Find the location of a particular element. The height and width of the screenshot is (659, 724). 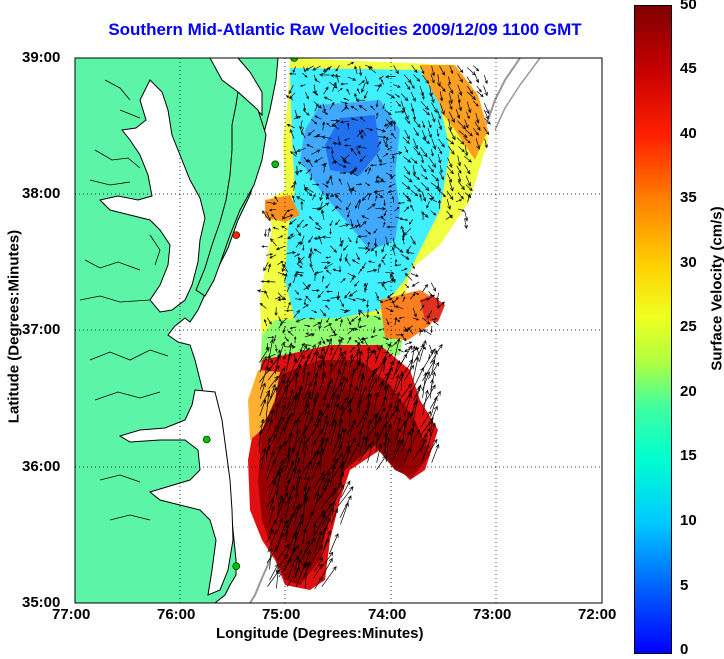

x-tick-76: 76:00 is located at coordinates (176, 614).